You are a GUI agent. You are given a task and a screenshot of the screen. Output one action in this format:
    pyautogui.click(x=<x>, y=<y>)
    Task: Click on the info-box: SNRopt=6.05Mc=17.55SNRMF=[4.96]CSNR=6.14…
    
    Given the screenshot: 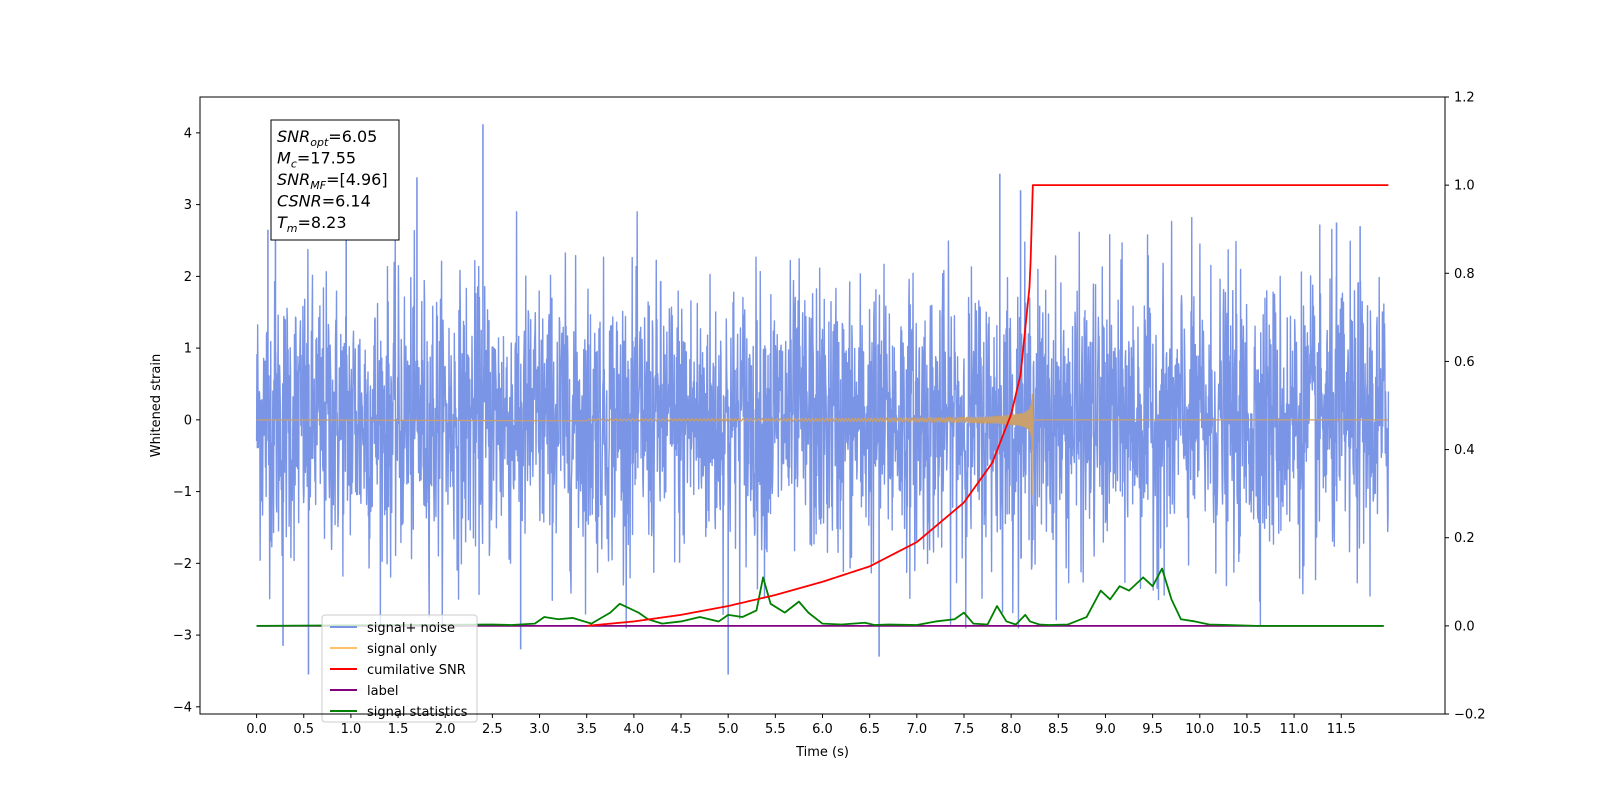 What is the action you would take?
    pyautogui.click(x=335, y=180)
    